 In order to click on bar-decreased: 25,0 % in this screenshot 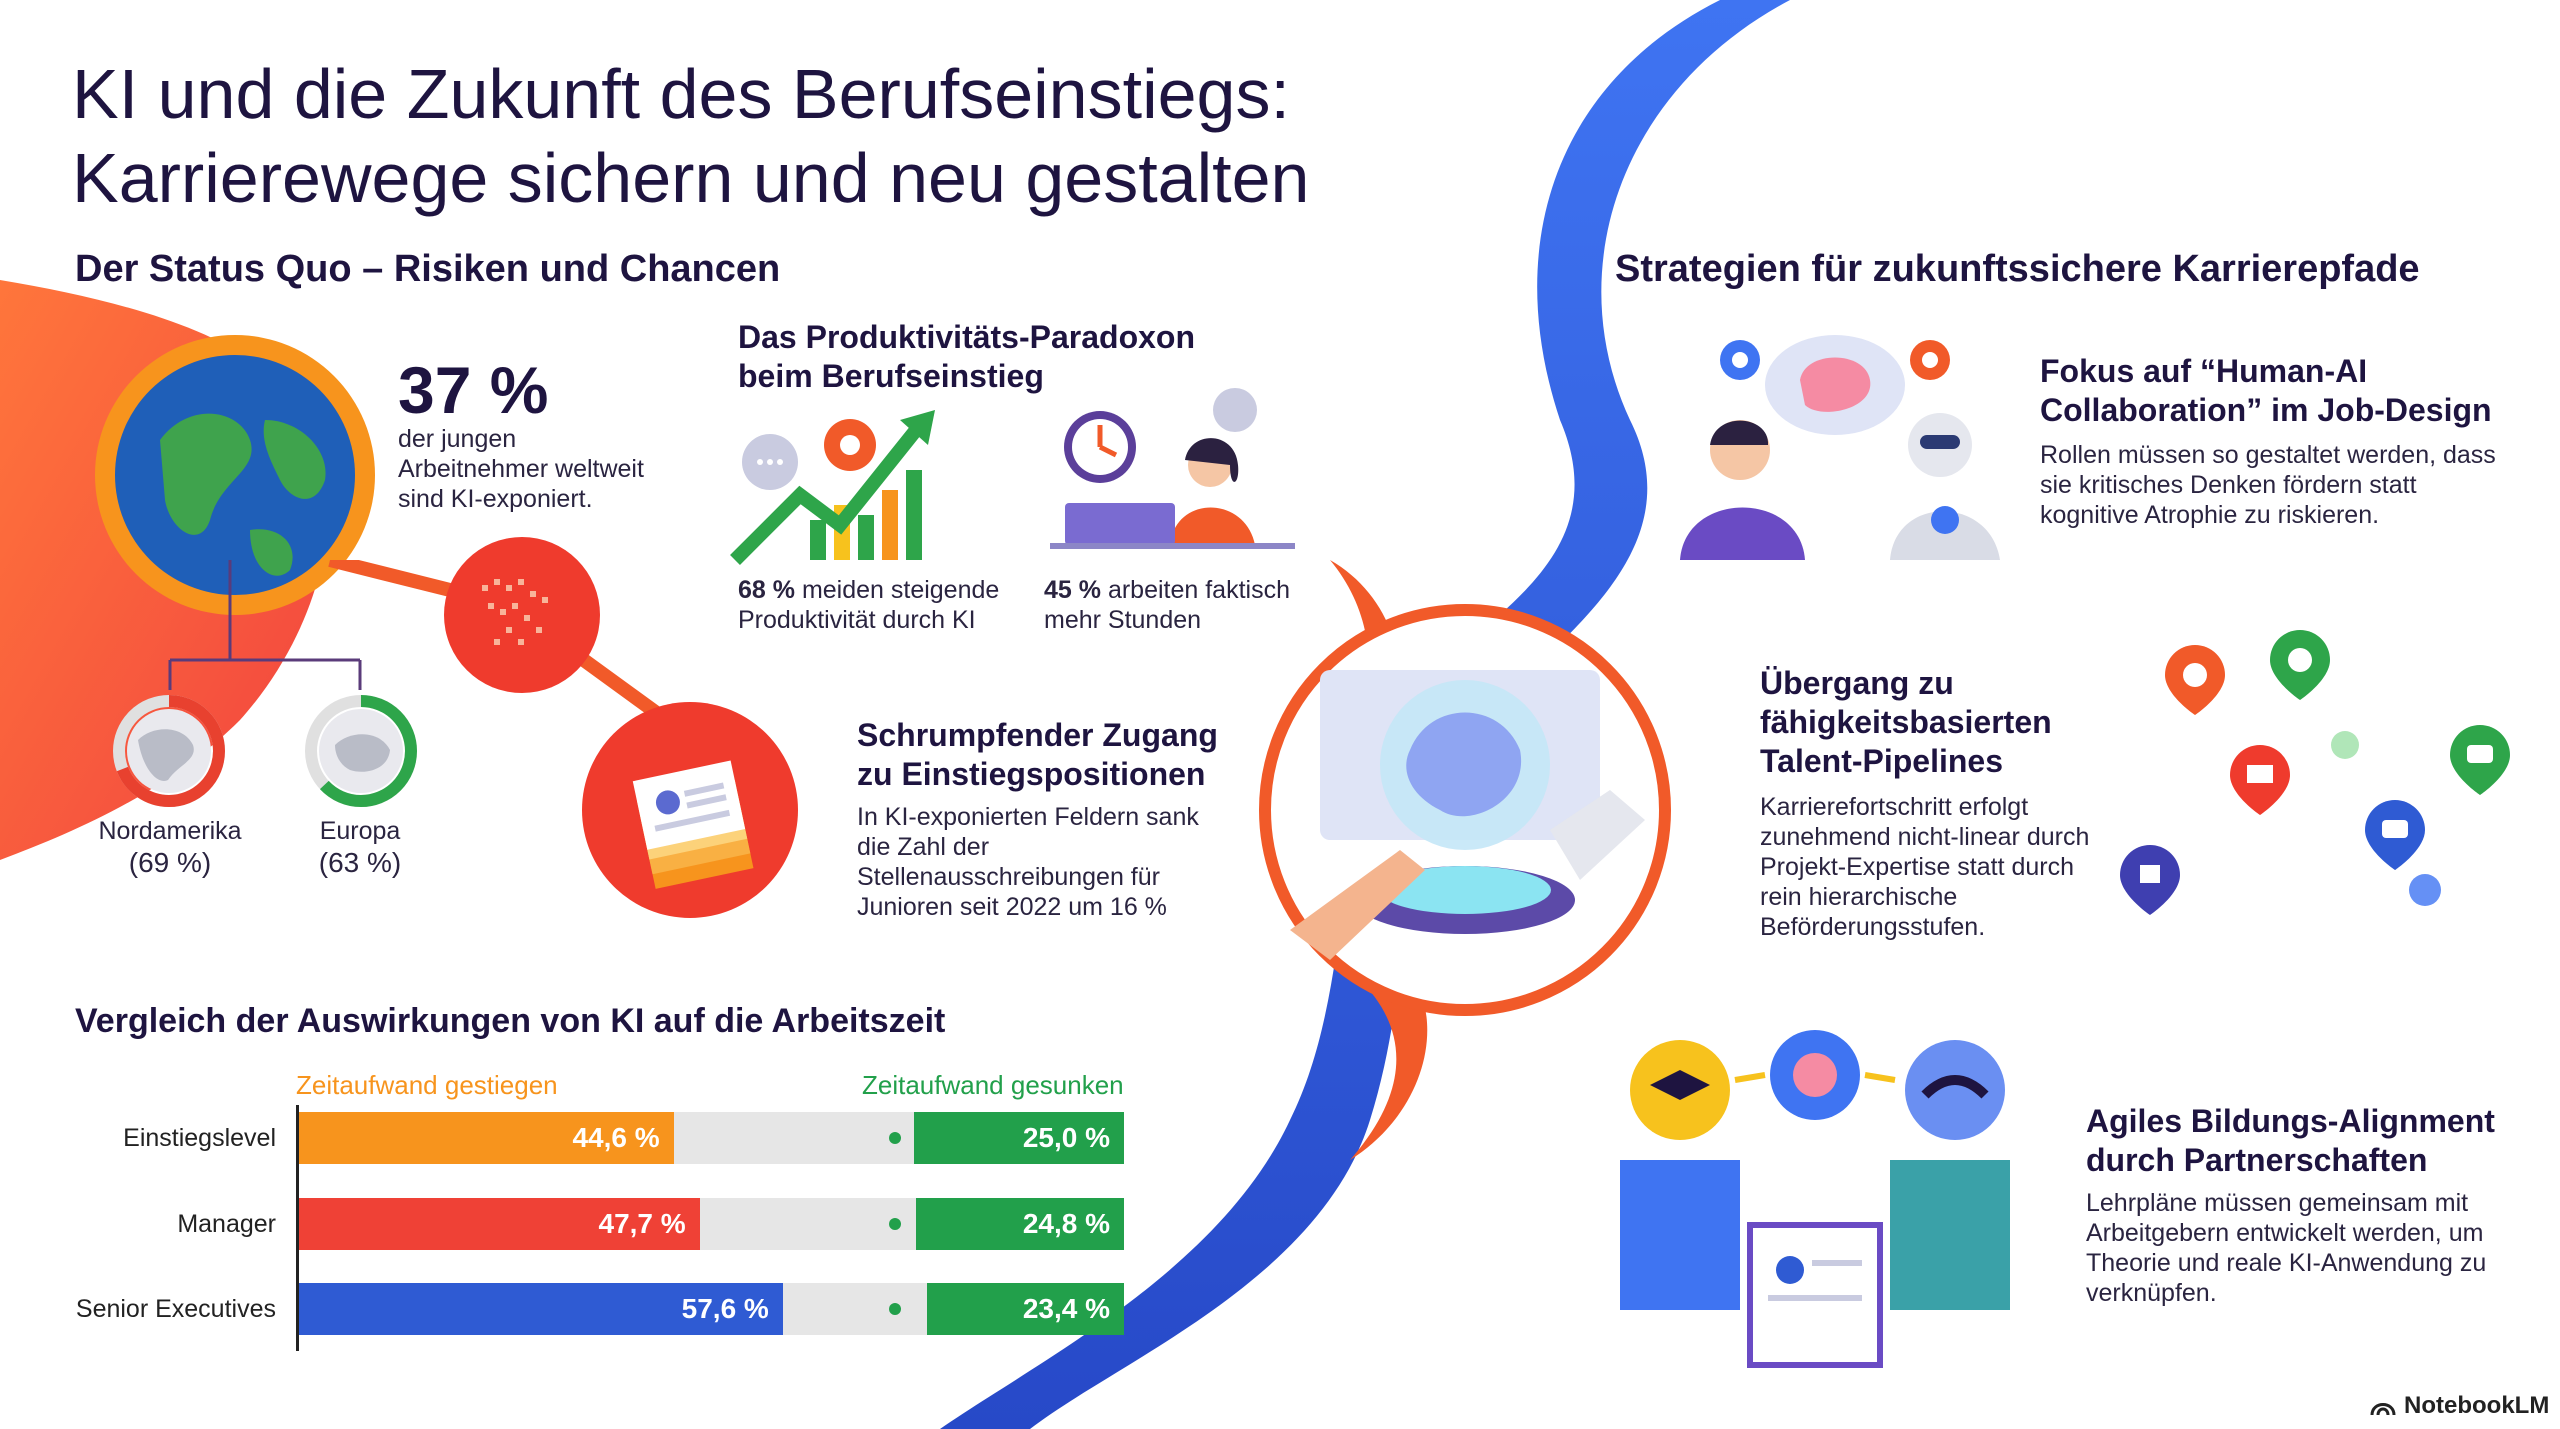, I will do `click(1019, 1138)`.